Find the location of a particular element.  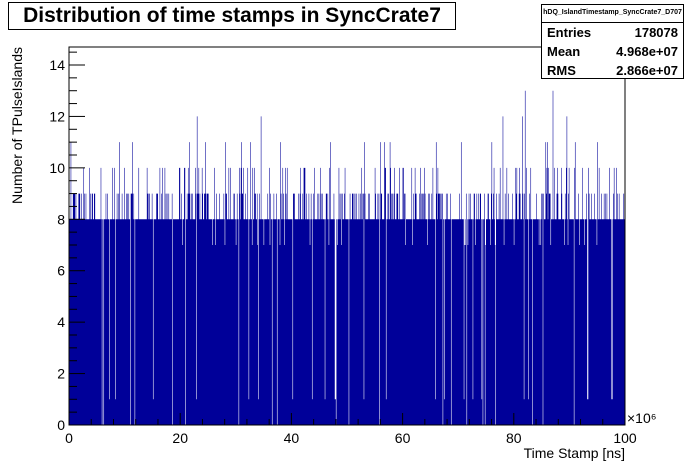

x-multiplier-label: ×10⁶ is located at coordinates (642, 418).